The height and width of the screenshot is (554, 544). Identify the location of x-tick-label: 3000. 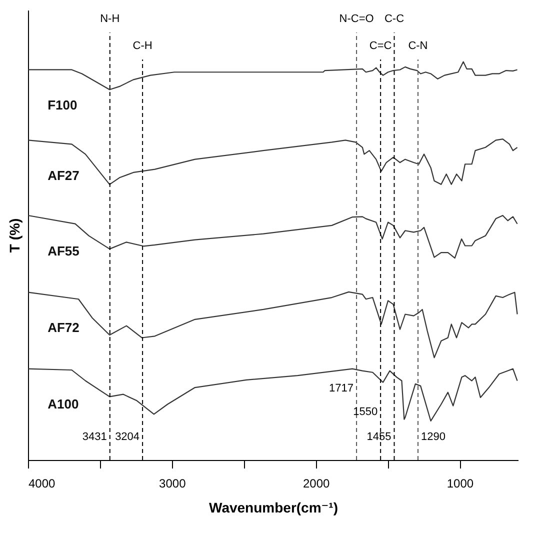
(172, 483).